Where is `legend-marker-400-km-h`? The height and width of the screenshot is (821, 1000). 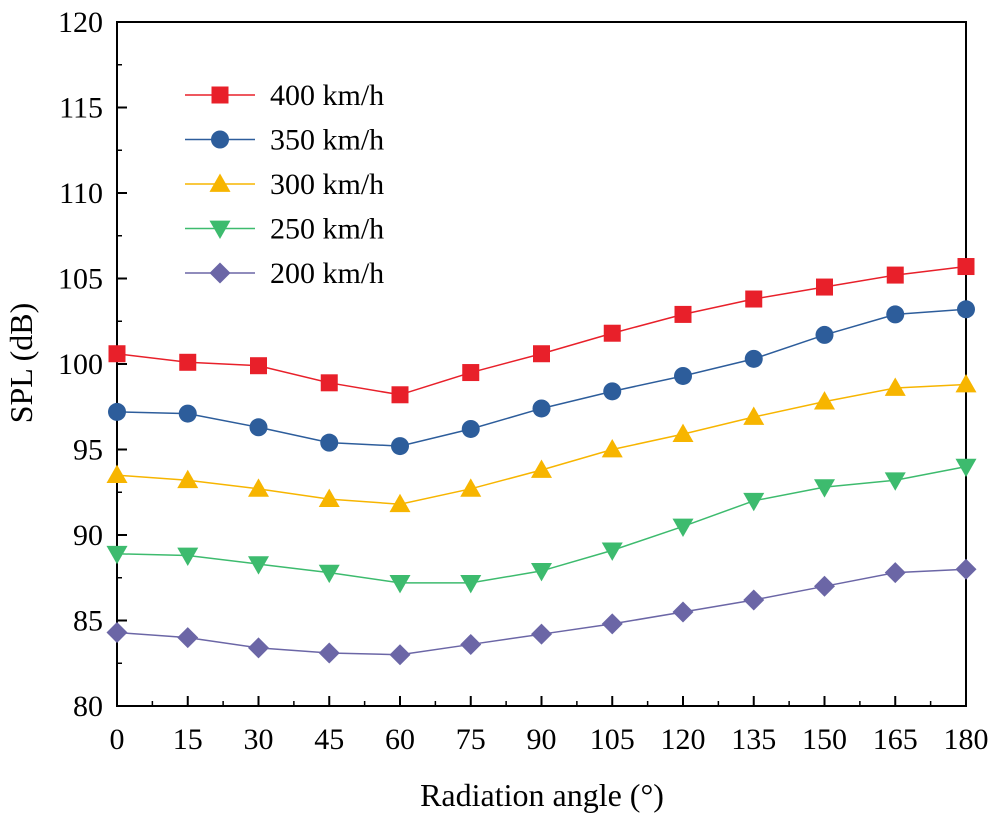
legend-marker-400-km-h is located at coordinates (220, 95).